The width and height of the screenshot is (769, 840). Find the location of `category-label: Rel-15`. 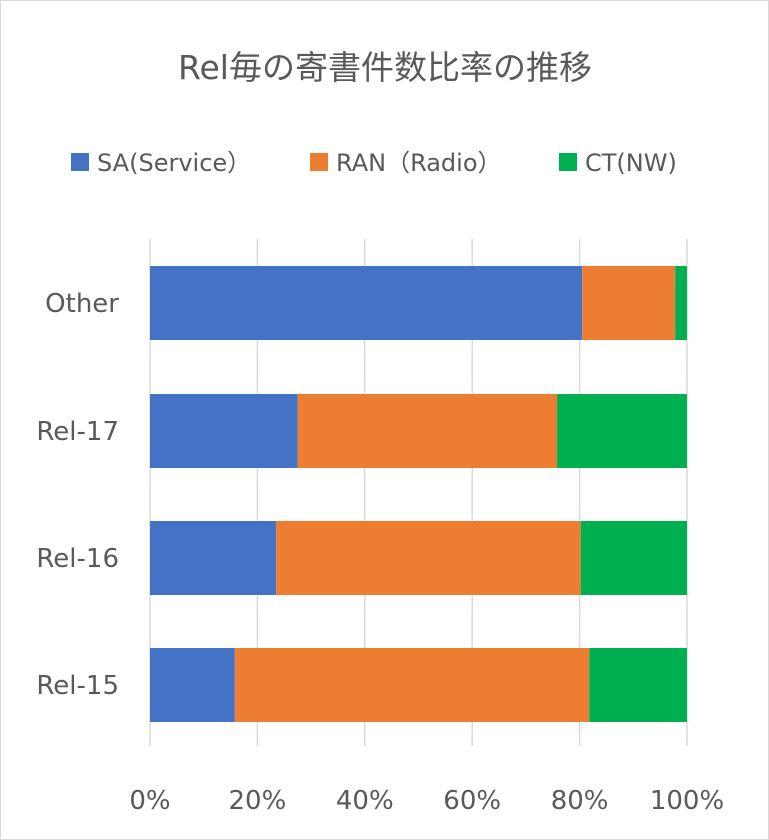

category-label: Rel-15 is located at coordinates (77, 686).